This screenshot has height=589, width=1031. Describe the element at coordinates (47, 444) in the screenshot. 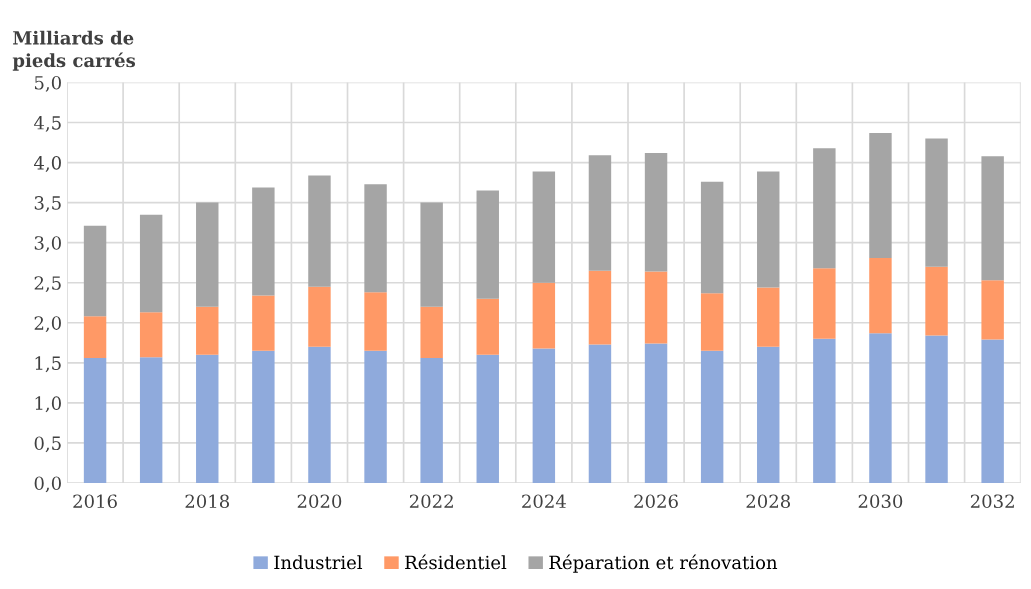

I see `y-tick-label: 0,5` at that location.